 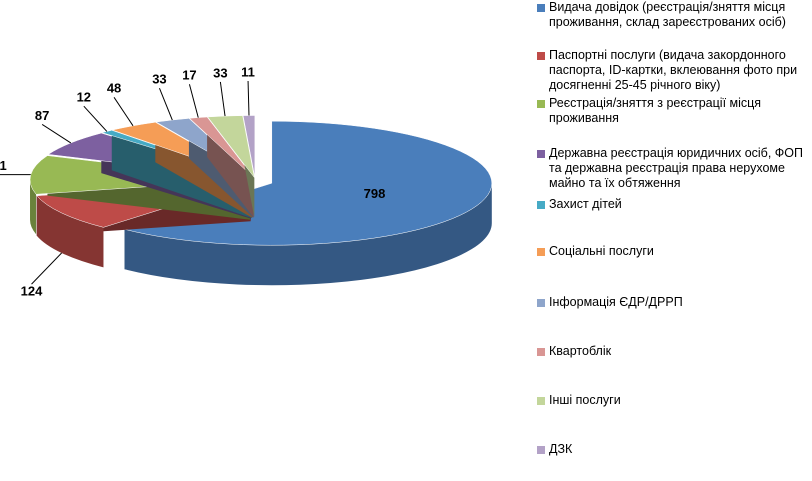 I want to click on legend-label: Соціальні послуги, so click(x=601, y=251).